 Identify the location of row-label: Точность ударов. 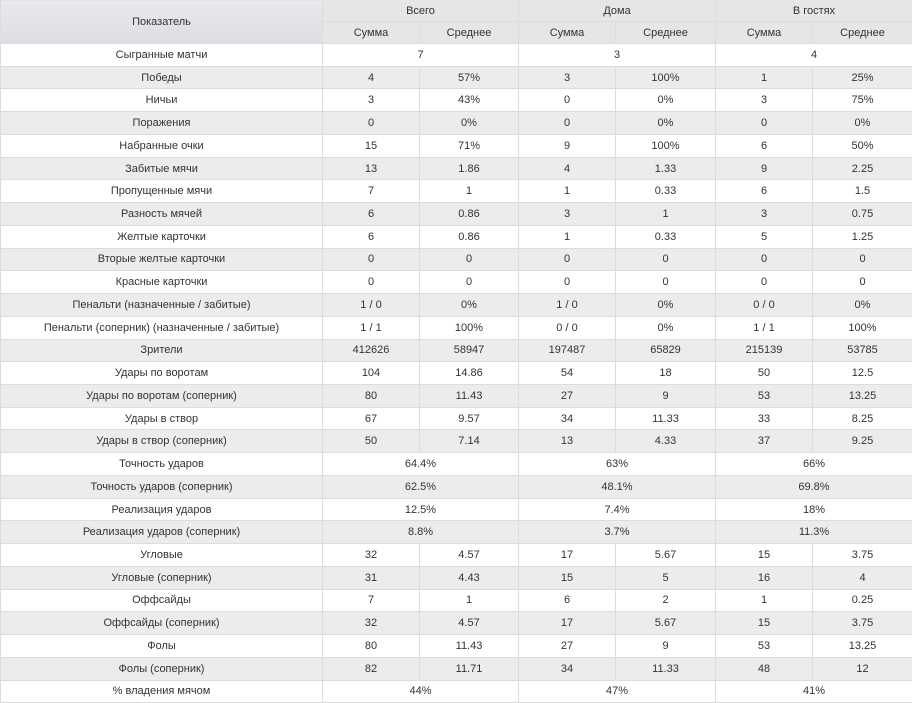
(161, 464).